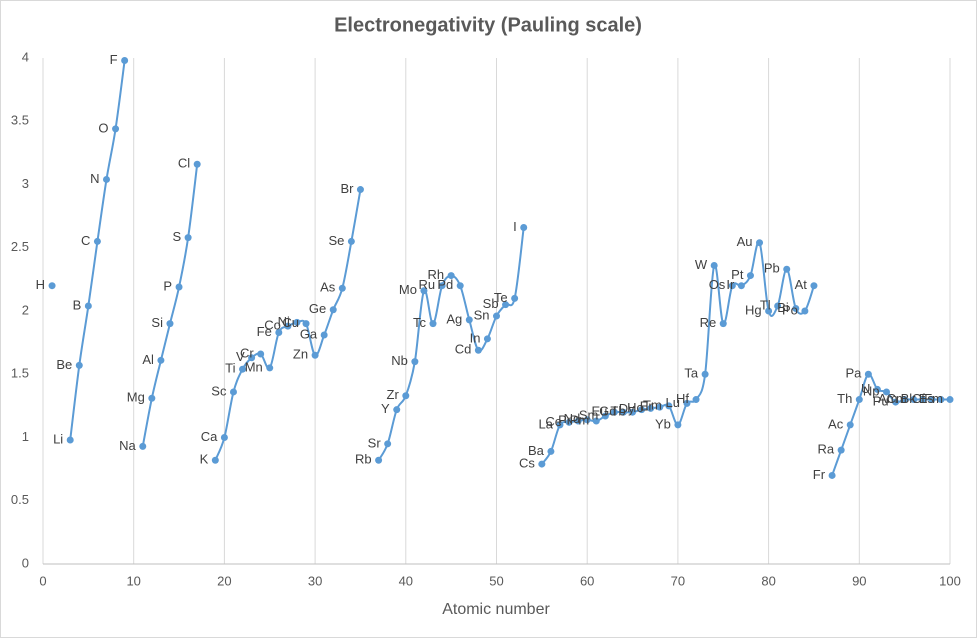  What do you see at coordinates (328, 287) in the screenshot?
I see `point-label: As` at bounding box center [328, 287].